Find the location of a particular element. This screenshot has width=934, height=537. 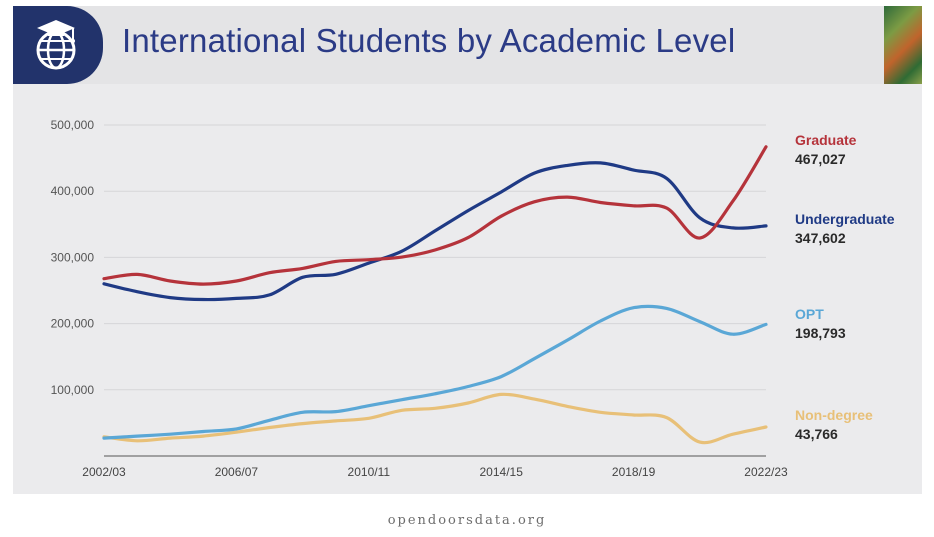

series-end-value-opt: 198,793 is located at coordinates (820, 333).